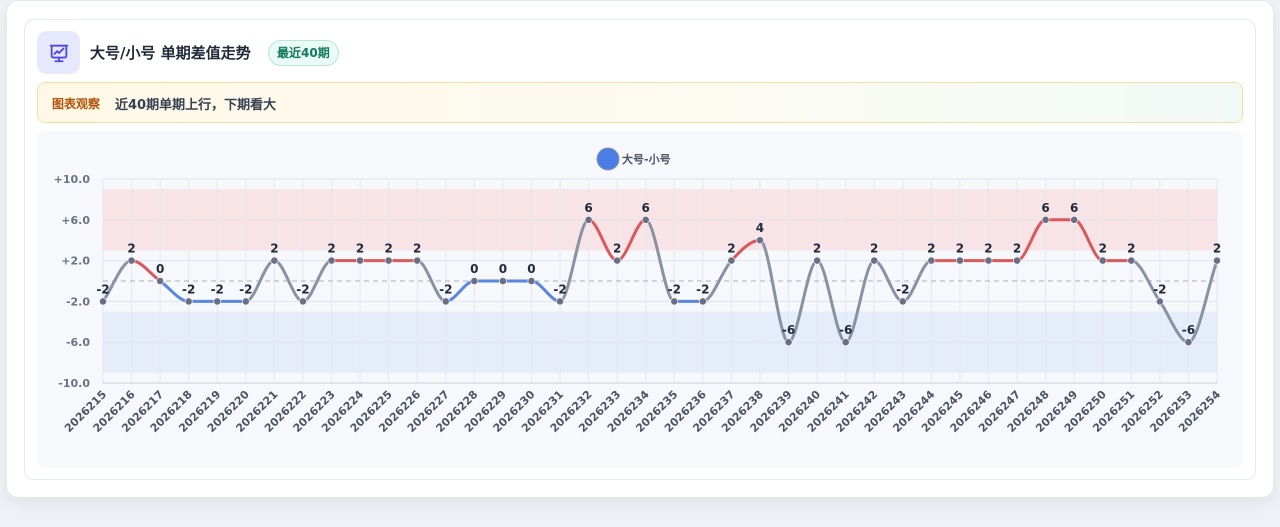 This screenshot has width=1280, height=527. I want to click on observation-tag: 图表观察, so click(76, 104).